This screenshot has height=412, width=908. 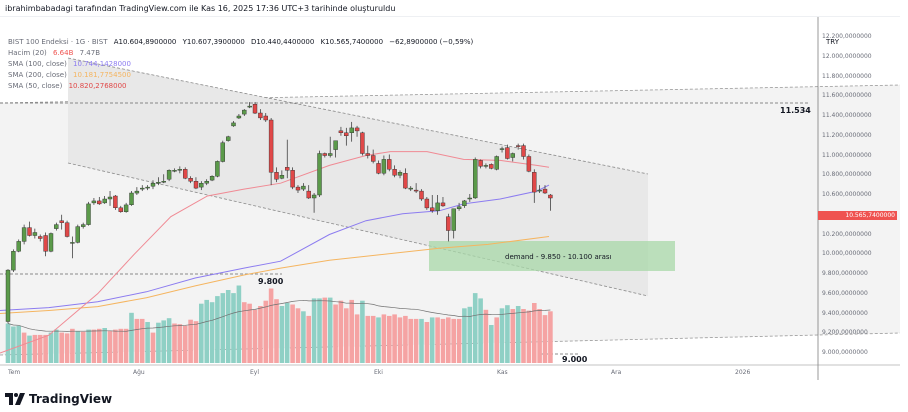 I want to click on price-tick-label: 11.000,0000000, so click(x=847, y=155).